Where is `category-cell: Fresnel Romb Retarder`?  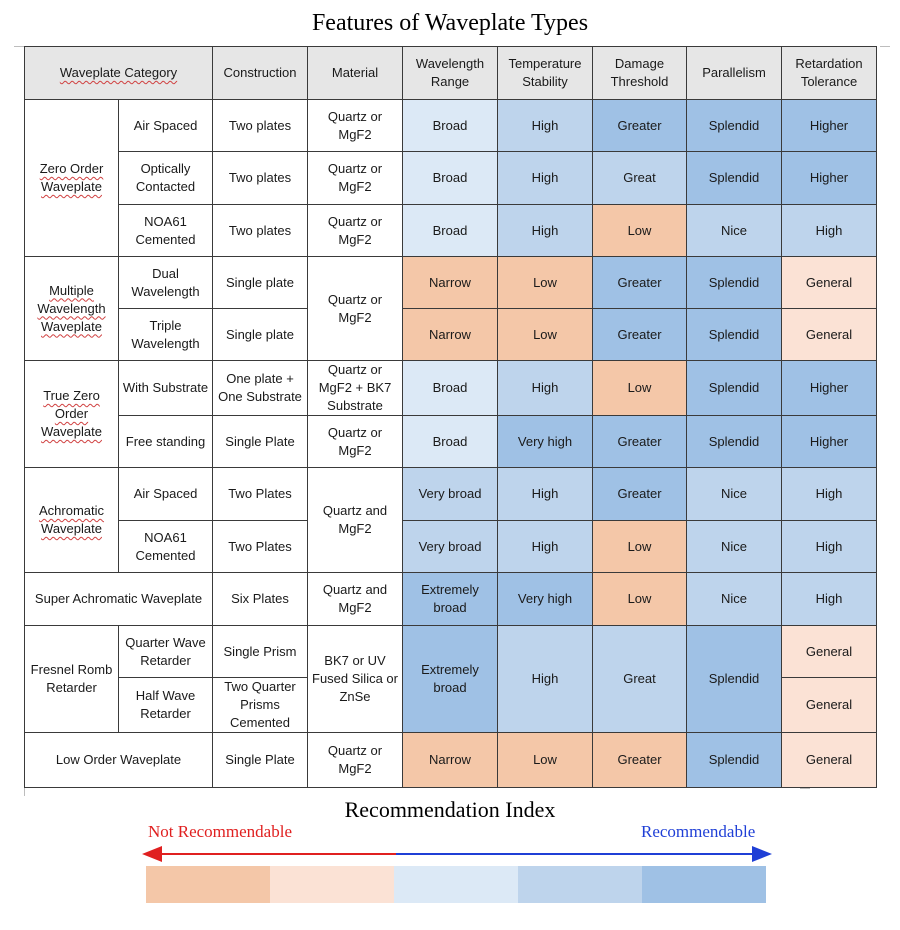
category-cell: Fresnel Romb Retarder is located at coordinates (71, 679).